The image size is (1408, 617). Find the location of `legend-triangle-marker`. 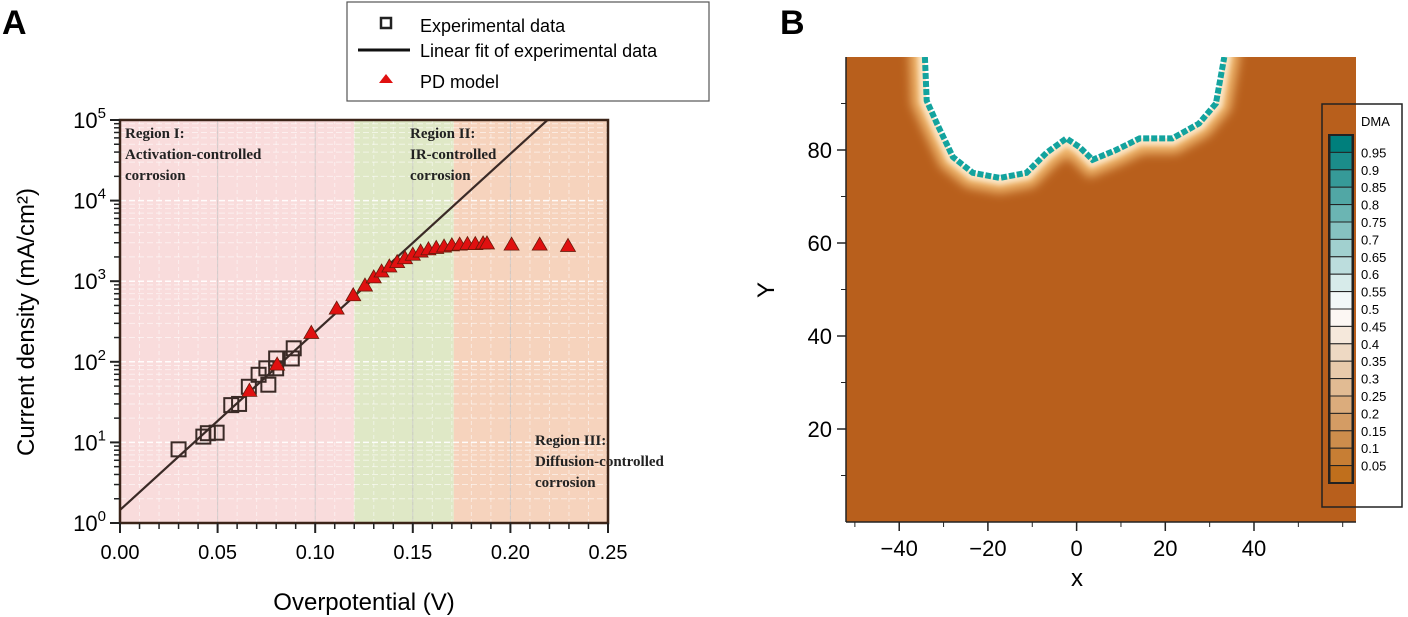

legend-triangle-marker is located at coordinates (386, 78).